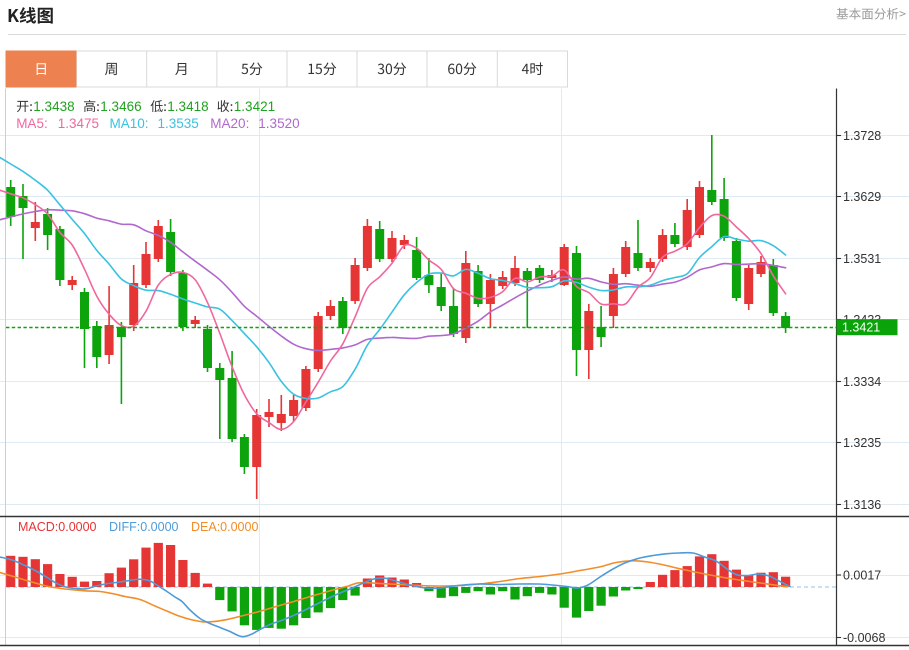 The image size is (909, 650). Describe the element at coordinates (78, 123) in the screenshot. I see `svg-text: 1.3475` at that location.